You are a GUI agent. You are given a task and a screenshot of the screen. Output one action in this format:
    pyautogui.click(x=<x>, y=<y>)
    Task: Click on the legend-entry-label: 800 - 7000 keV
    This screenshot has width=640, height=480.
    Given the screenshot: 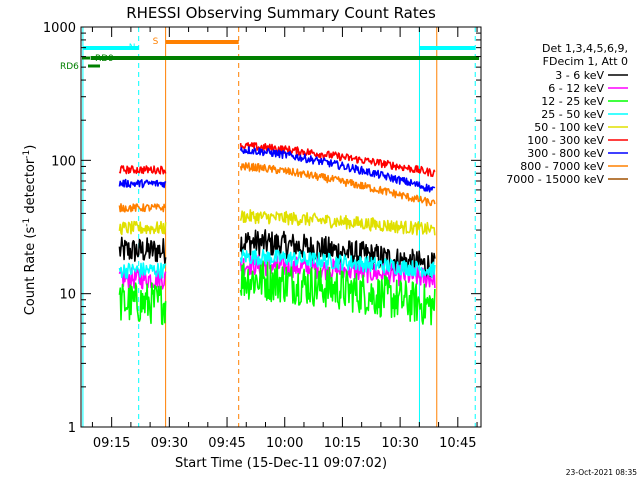 What is the action you would take?
    pyautogui.click(x=562, y=166)
    